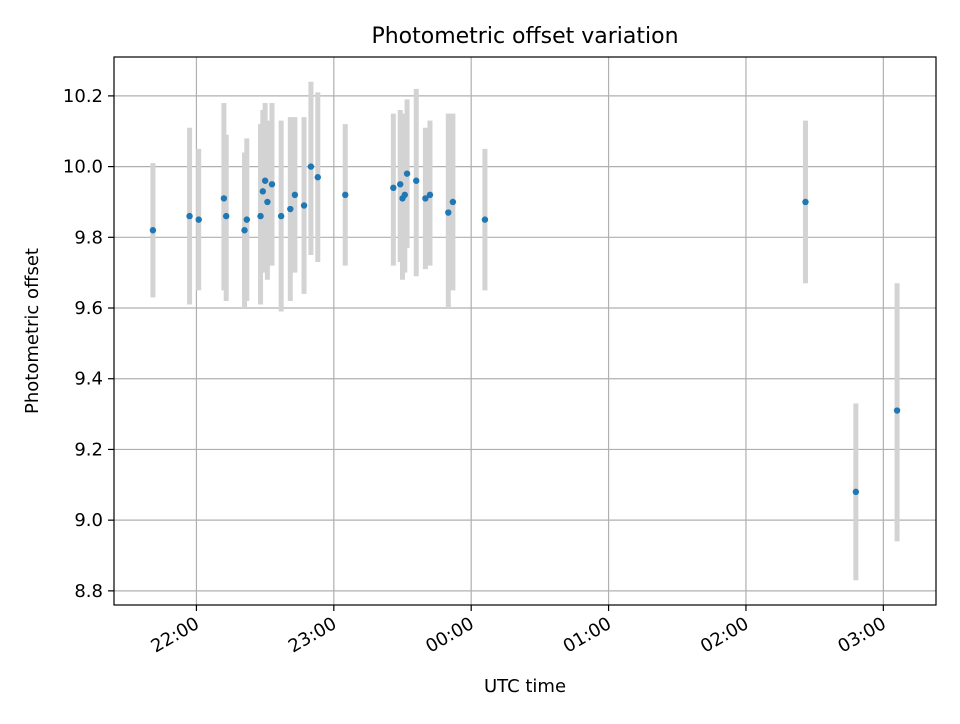 This screenshot has width=960, height=724. I want to click on y-tick-label: 10.0, so click(83, 167).